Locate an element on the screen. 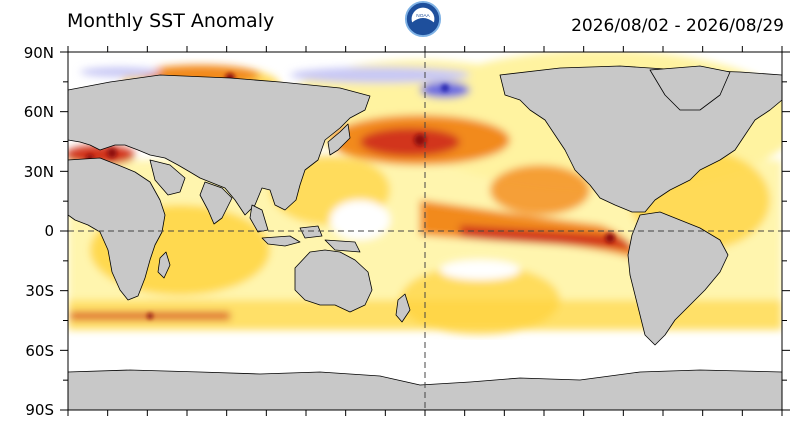  noaa-logo: NOAA is located at coordinates (423, 19).